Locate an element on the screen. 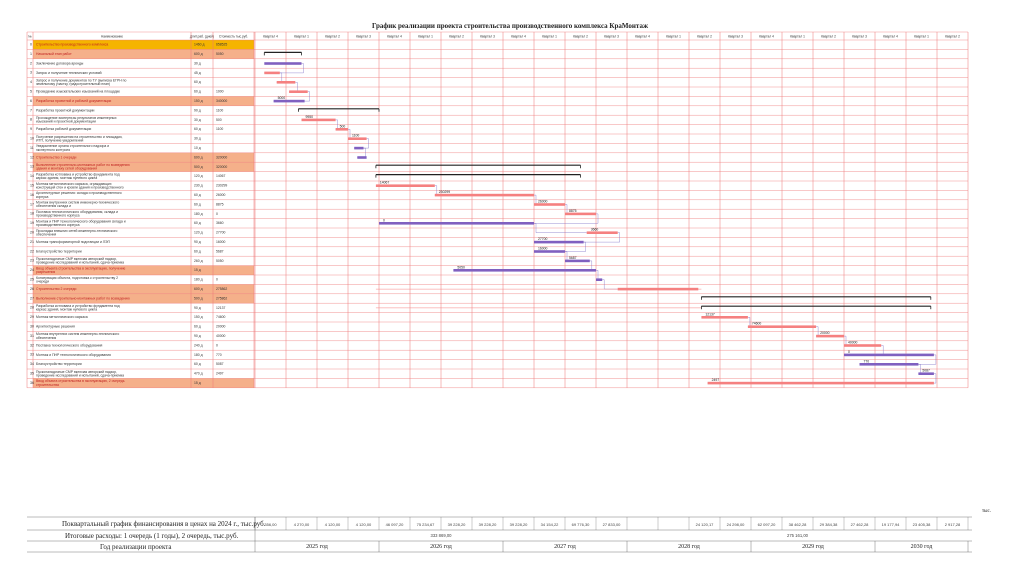 This screenshot has width=1020, height=575. task-number: 24 is located at coordinates (32, 270).